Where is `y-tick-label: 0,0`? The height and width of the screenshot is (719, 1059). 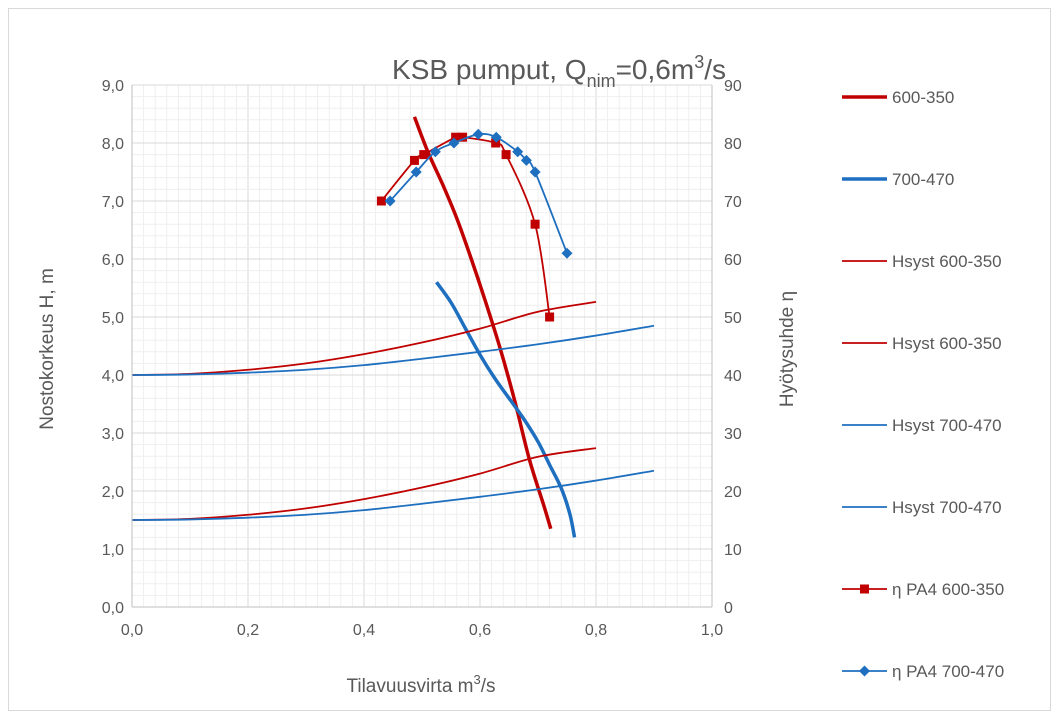 y-tick-label: 0,0 is located at coordinates (113, 608).